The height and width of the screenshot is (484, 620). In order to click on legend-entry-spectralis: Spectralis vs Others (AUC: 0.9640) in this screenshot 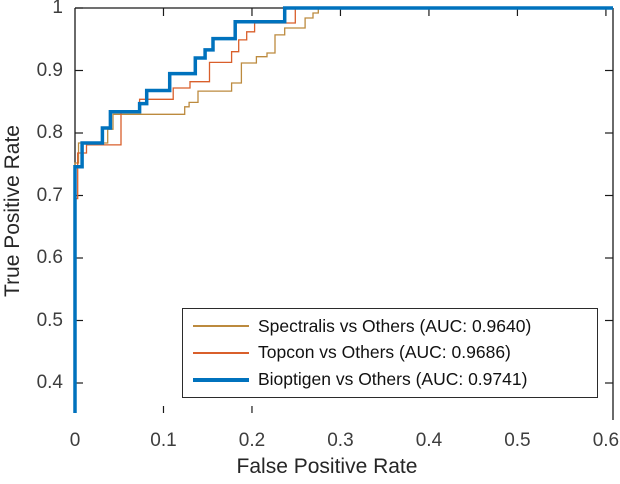, I will do `click(395, 326)`.